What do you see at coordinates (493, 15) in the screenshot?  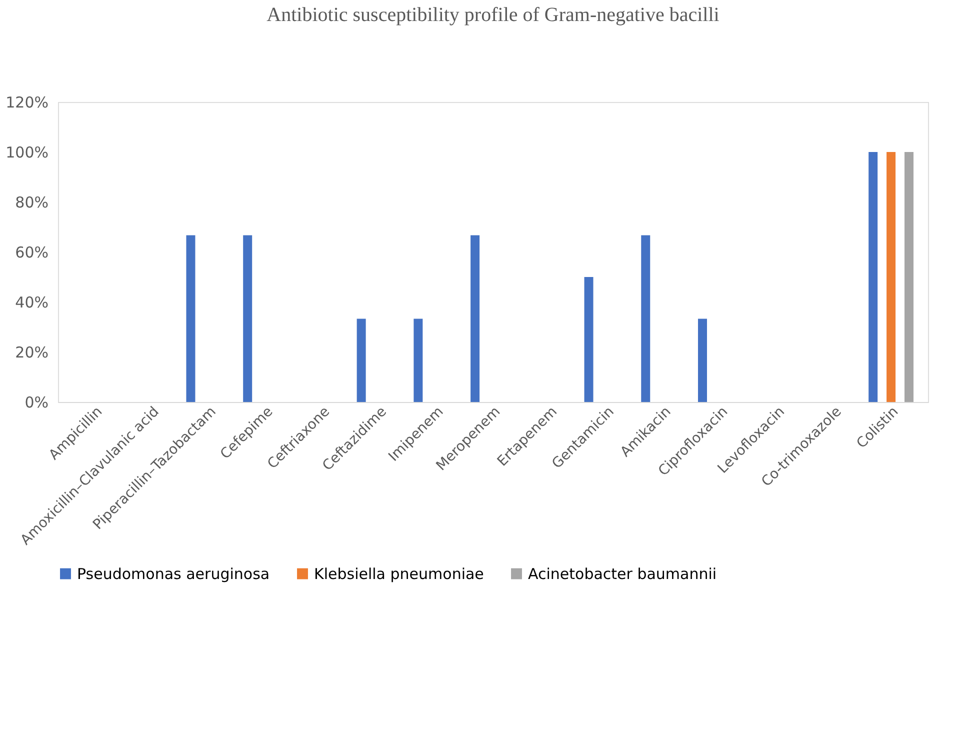 I see `chart-title: Antibiotic susceptibility profile of Gram-negative bacilli` at bounding box center [493, 15].